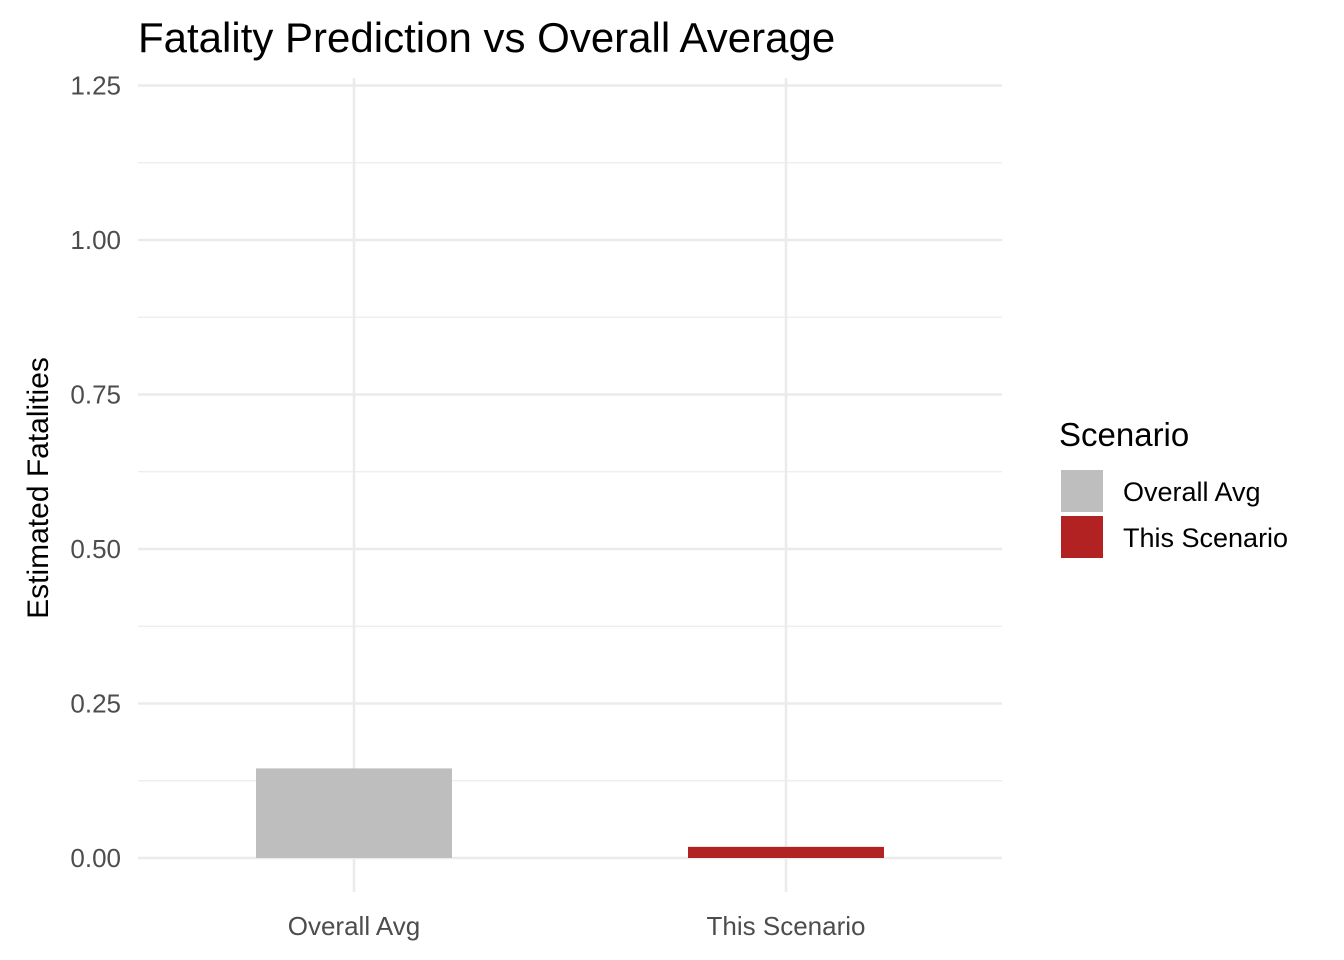 The height and width of the screenshot is (960, 1344). What do you see at coordinates (95, 395) in the screenshot?
I see `y-tick-label: 0.75` at bounding box center [95, 395].